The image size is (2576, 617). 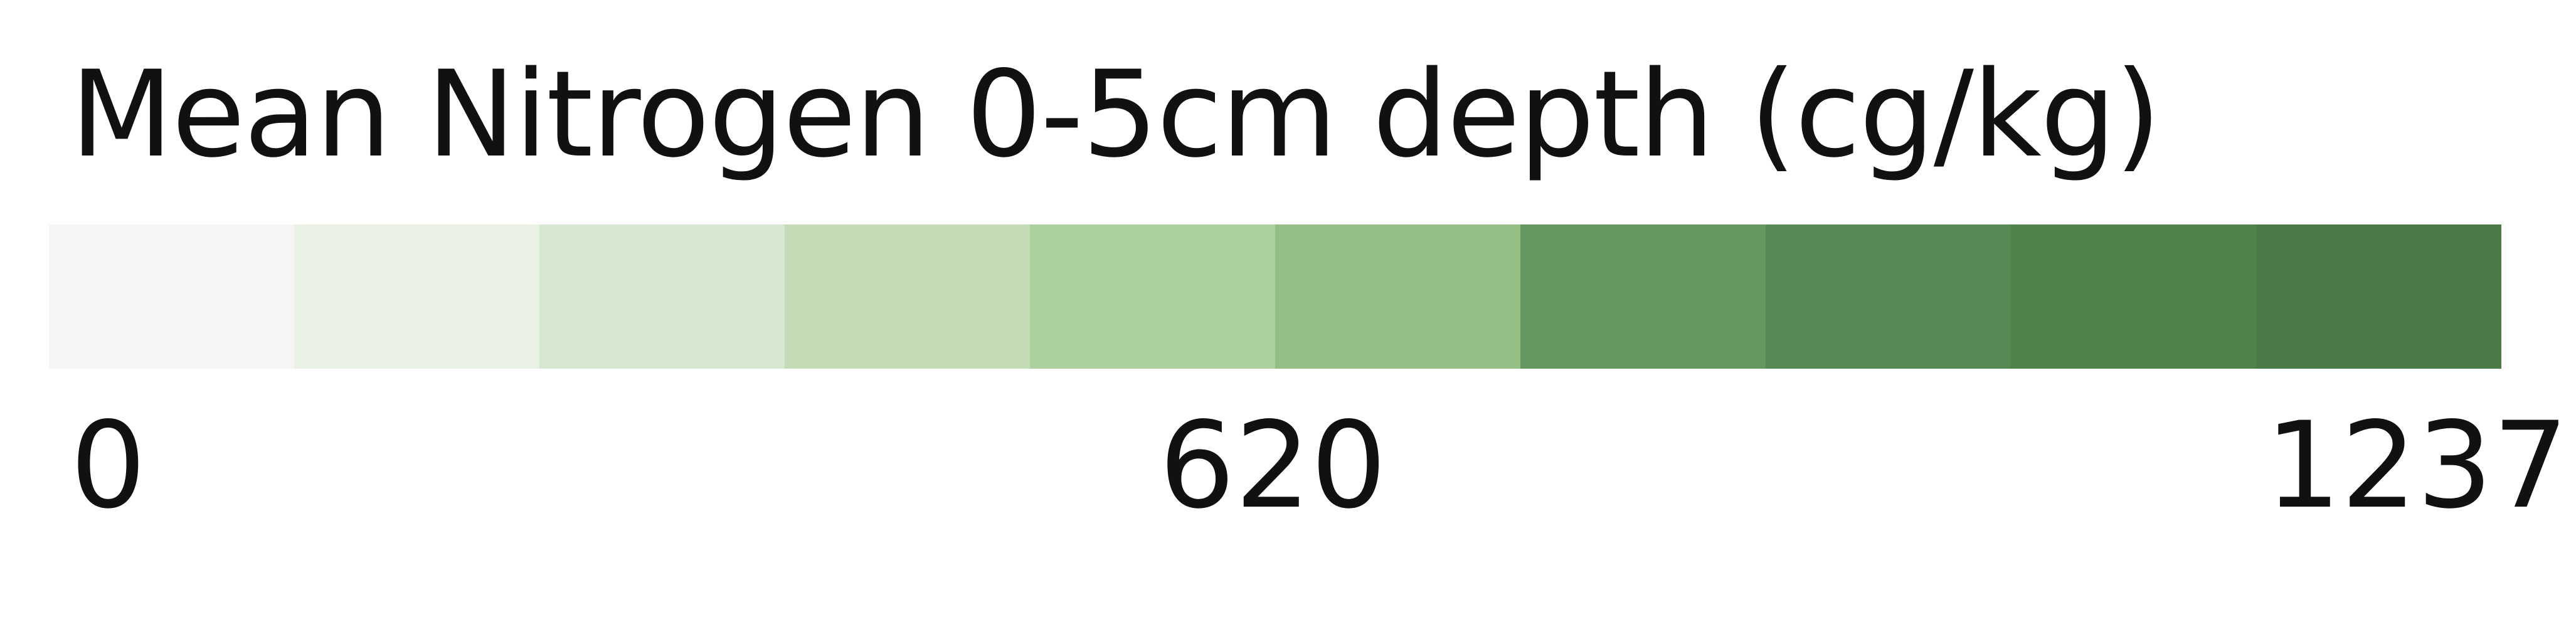 What do you see at coordinates (2416, 466) in the screenshot?
I see `tick-label-max: 1237` at bounding box center [2416, 466].